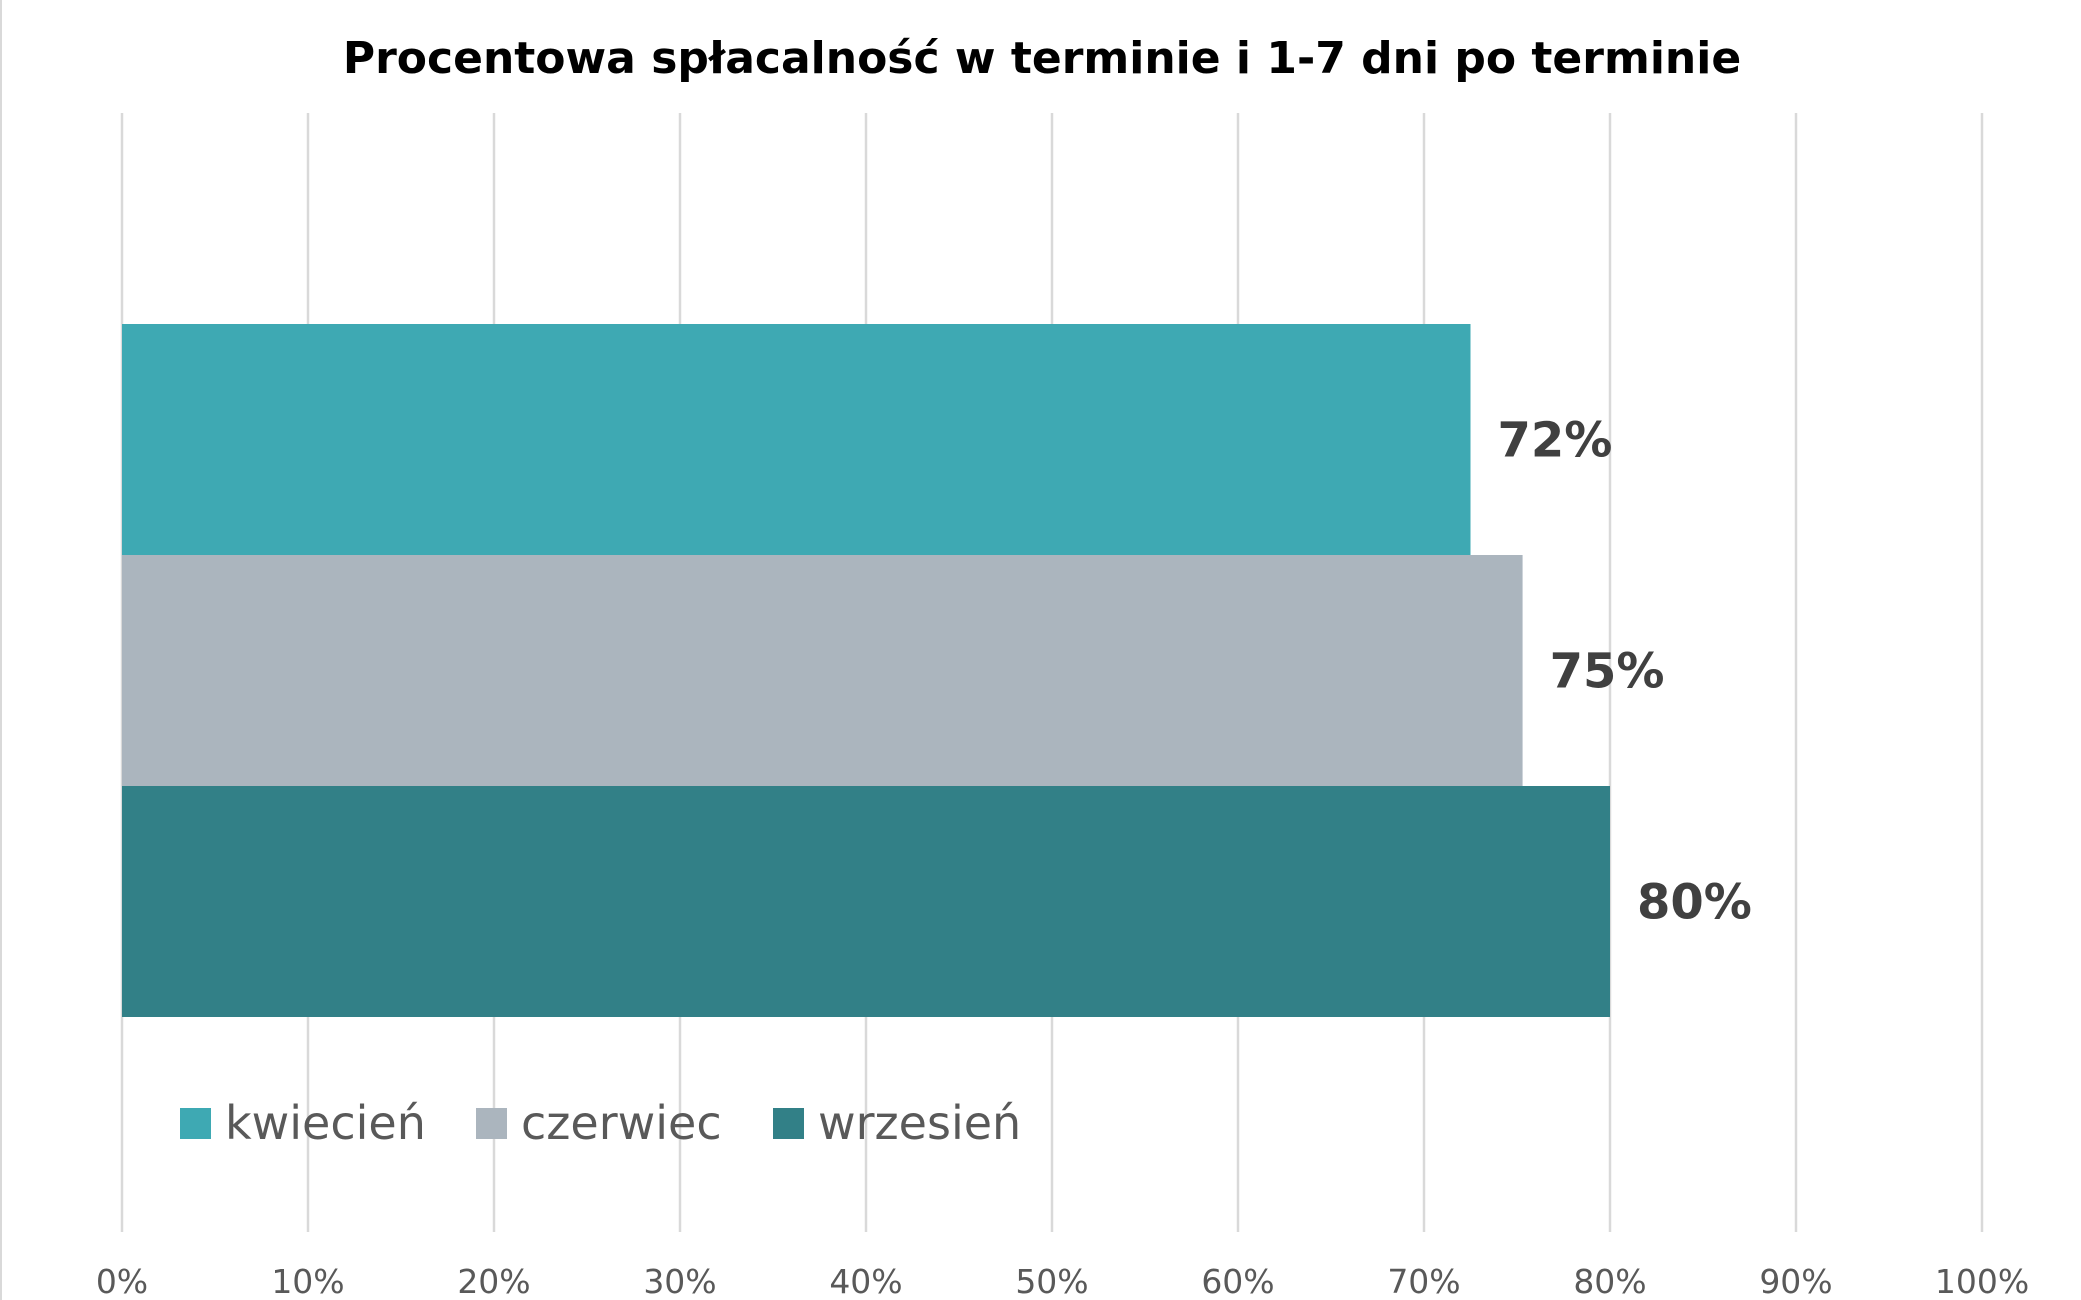 The width and height of the screenshot is (2081, 1300). Describe the element at coordinates (1051, 1281) in the screenshot. I see `x-tick-label: 50%` at that location.